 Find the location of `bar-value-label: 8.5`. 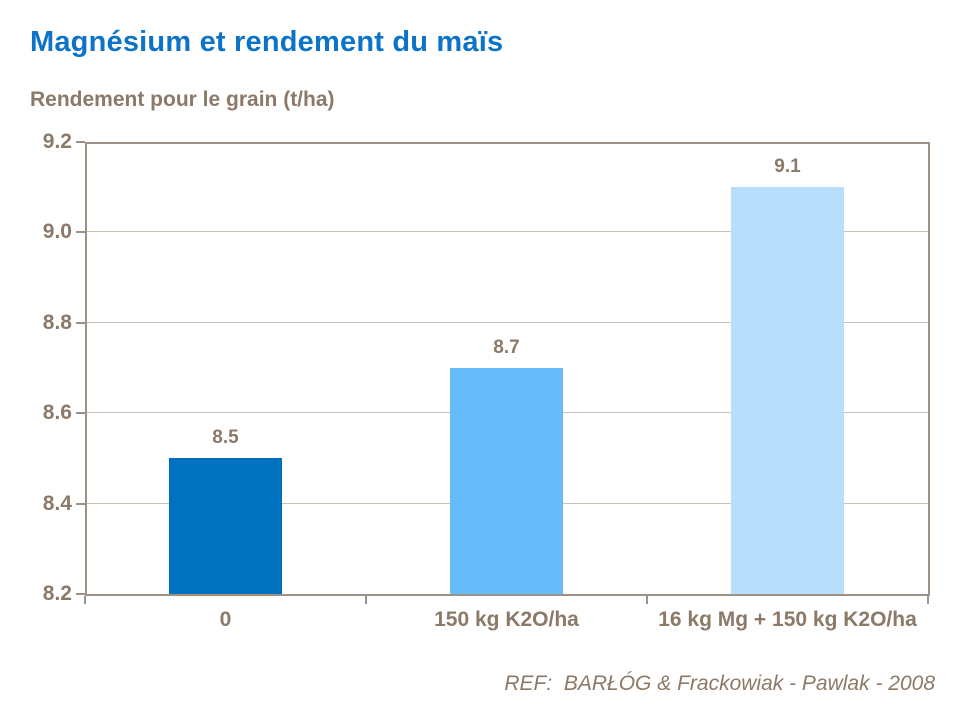

bar-value-label: 8.5 is located at coordinates (225, 438).